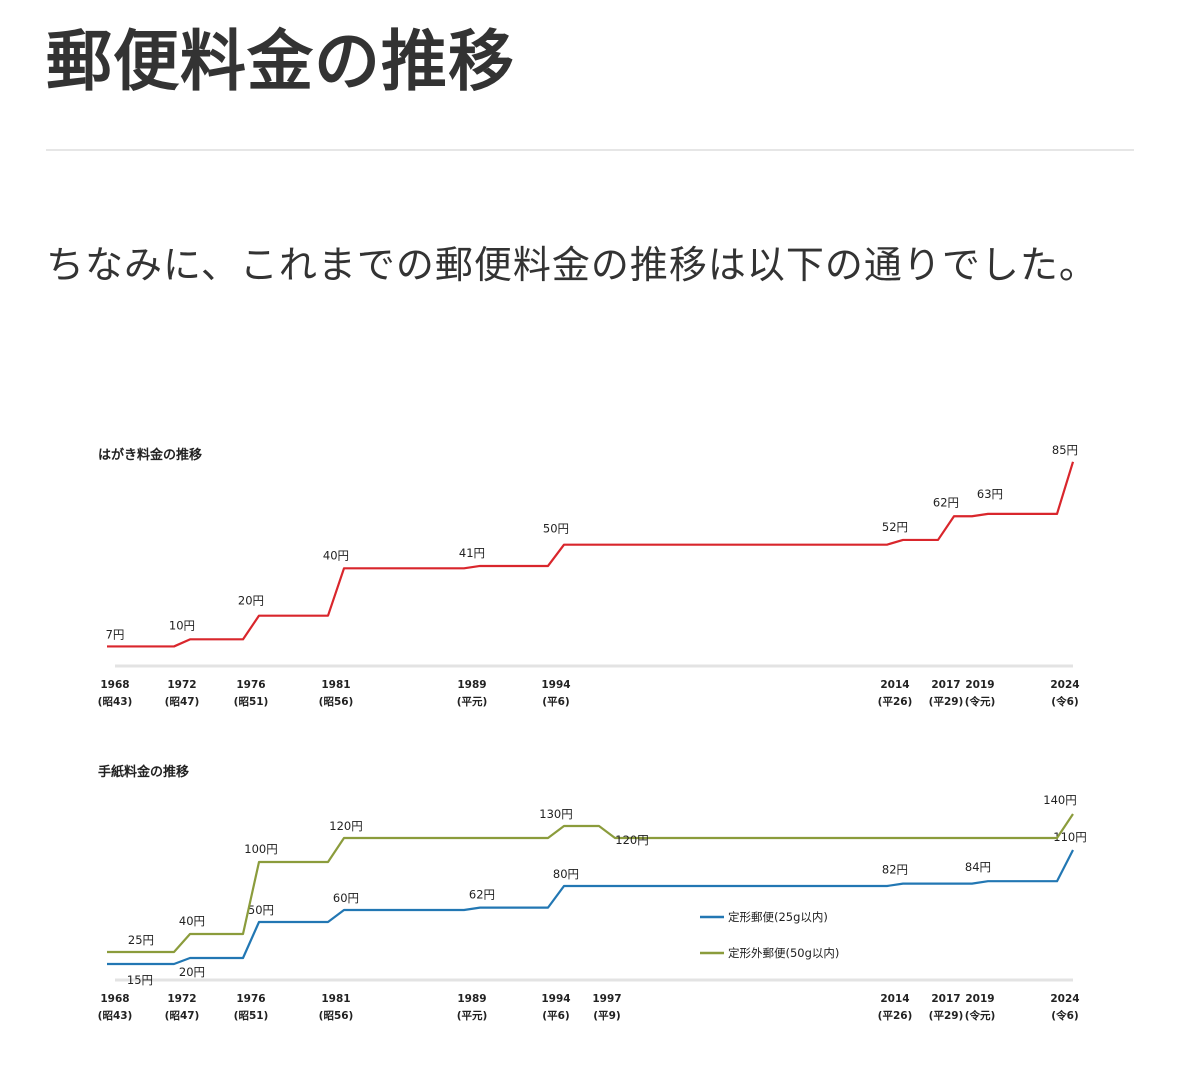  What do you see at coordinates (895, 527) in the screenshot?
I see `data-label: 52円` at bounding box center [895, 527].